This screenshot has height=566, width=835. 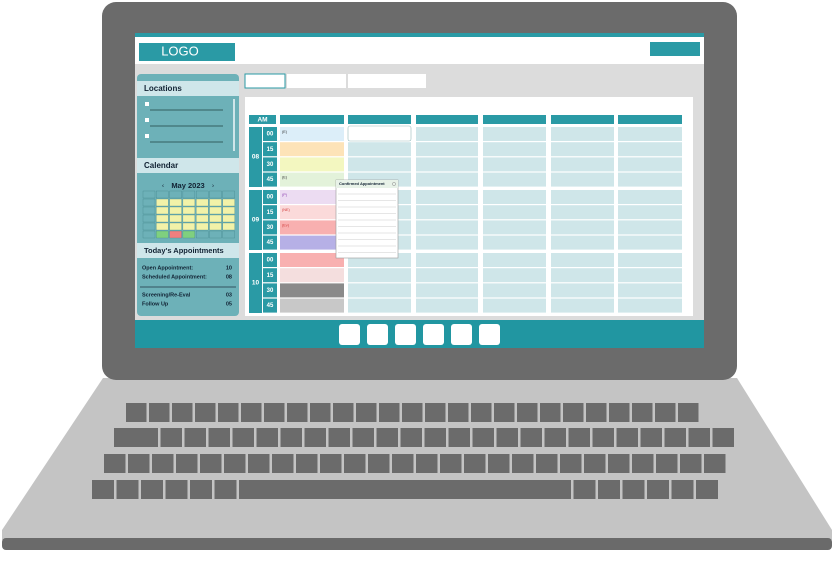 What do you see at coordinates (379, 133) in the screenshot?
I see `selected-slot` at bounding box center [379, 133].